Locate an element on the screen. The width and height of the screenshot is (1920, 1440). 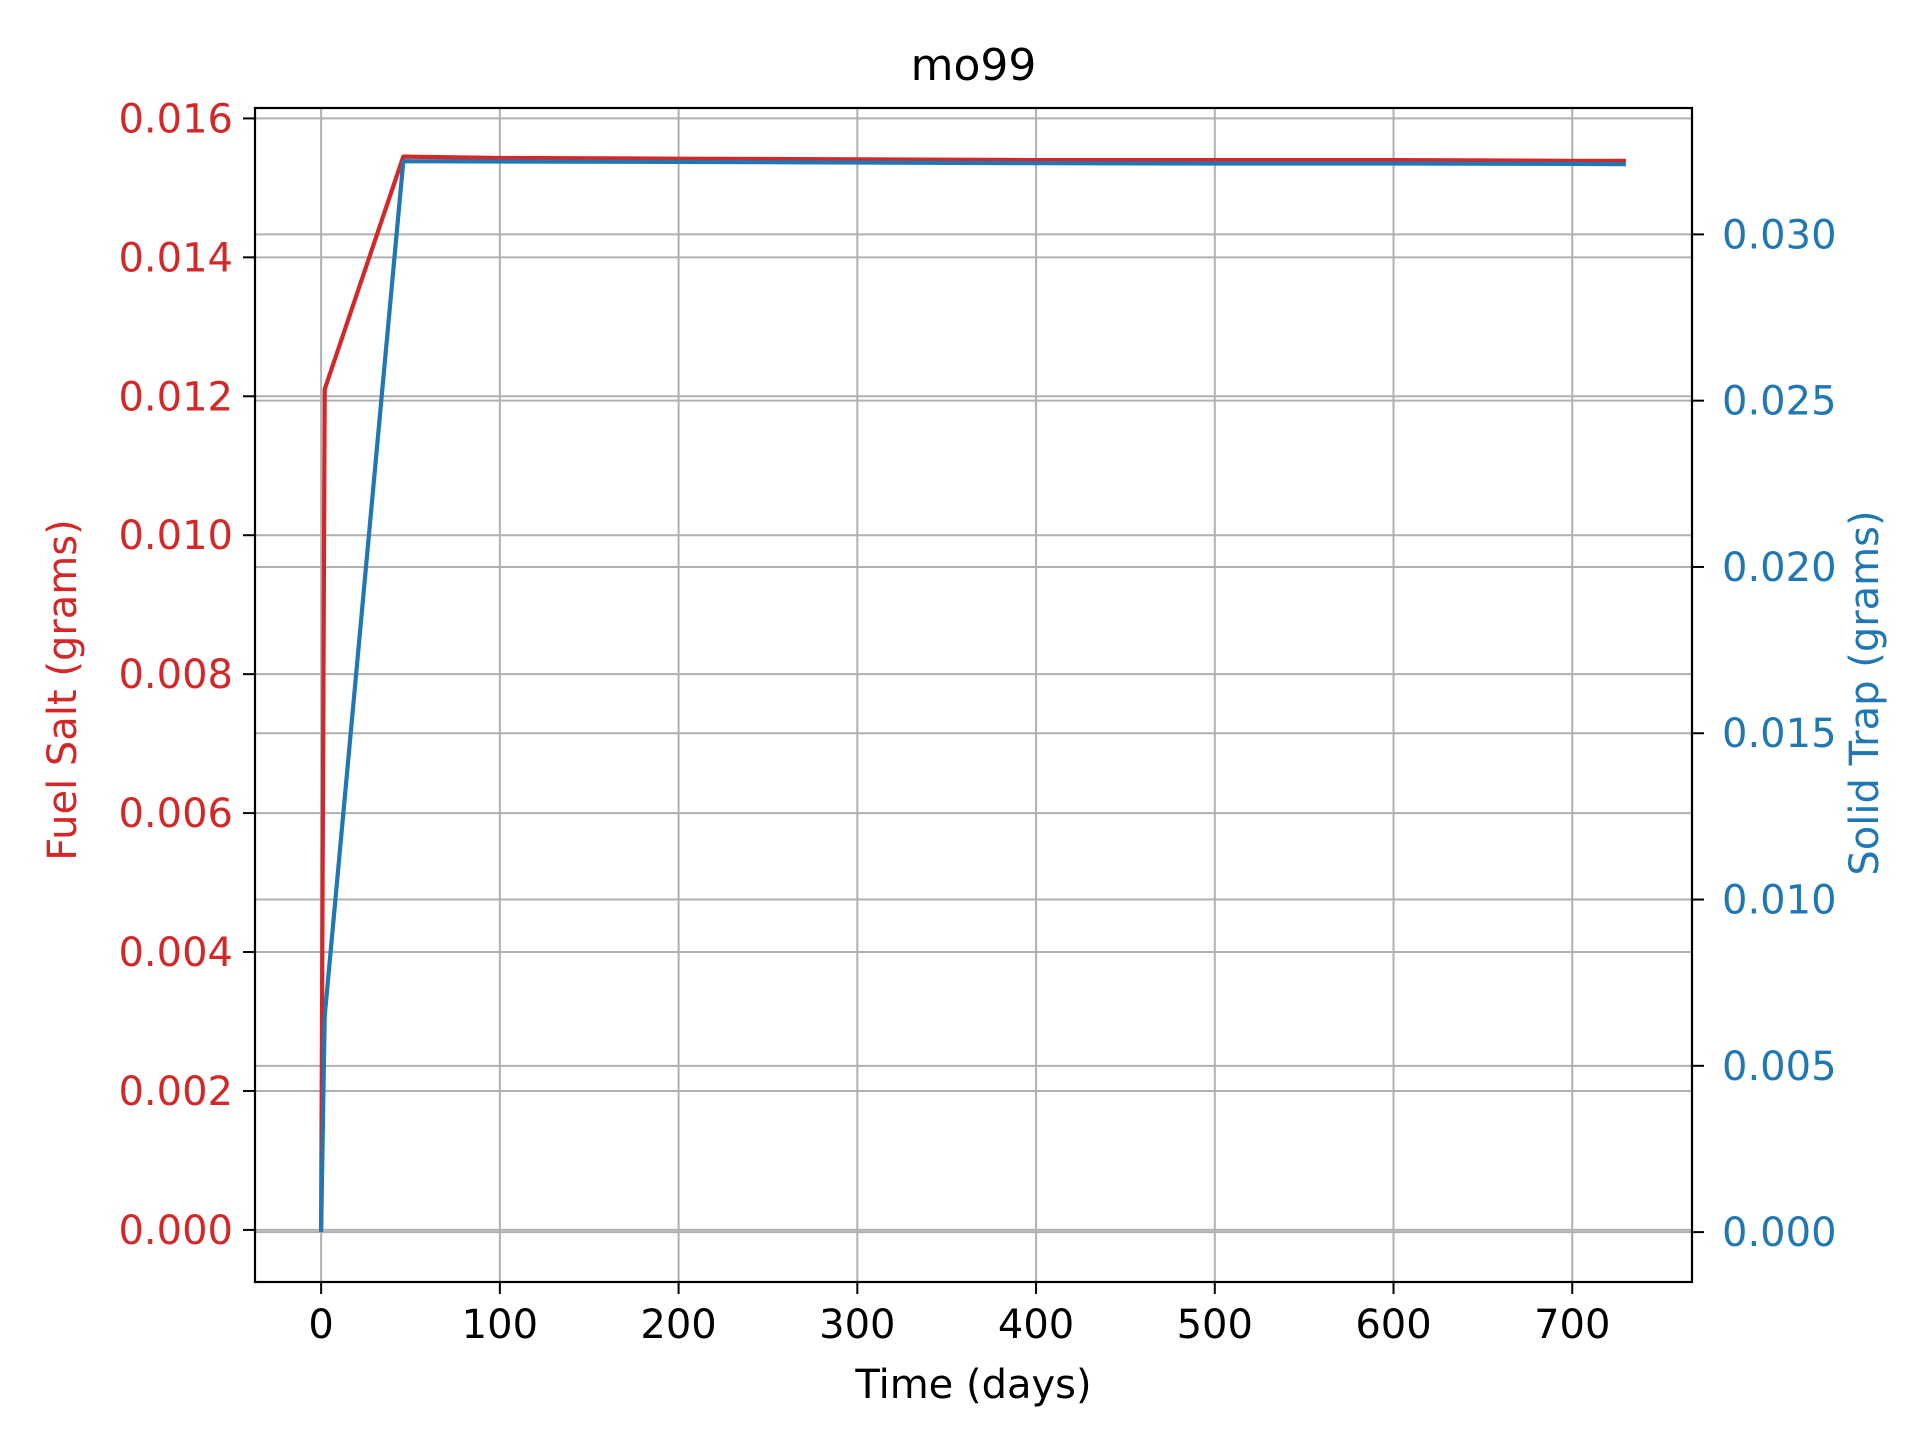
y-right-tick-label: 0.010 is located at coordinates (1779, 901).